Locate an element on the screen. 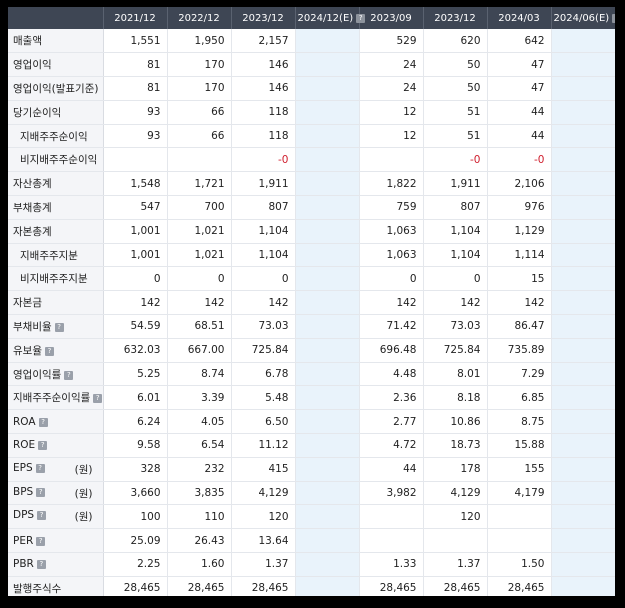 The height and width of the screenshot is (608, 625). value-cell: 1,129 is located at coordinates (519, 231).